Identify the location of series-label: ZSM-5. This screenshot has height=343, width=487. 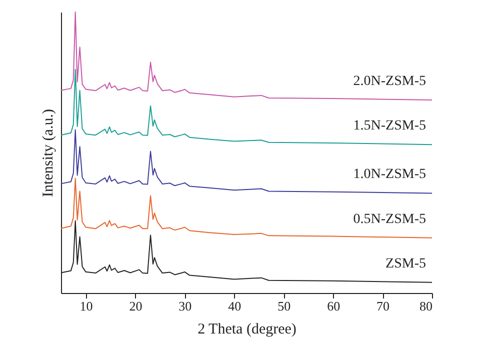
(406, 264).